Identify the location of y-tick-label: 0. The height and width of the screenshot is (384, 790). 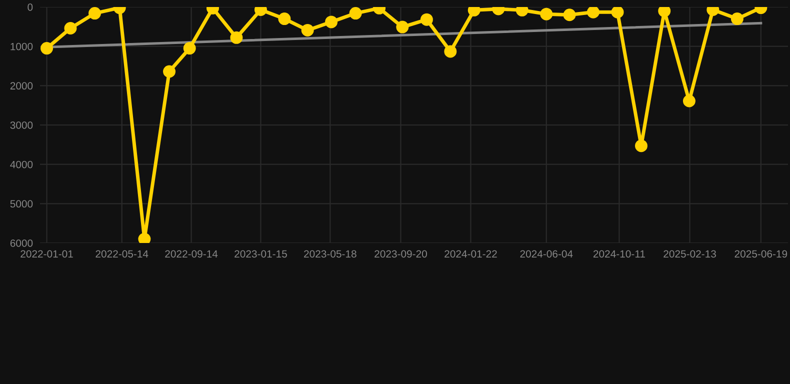
(30, 7).